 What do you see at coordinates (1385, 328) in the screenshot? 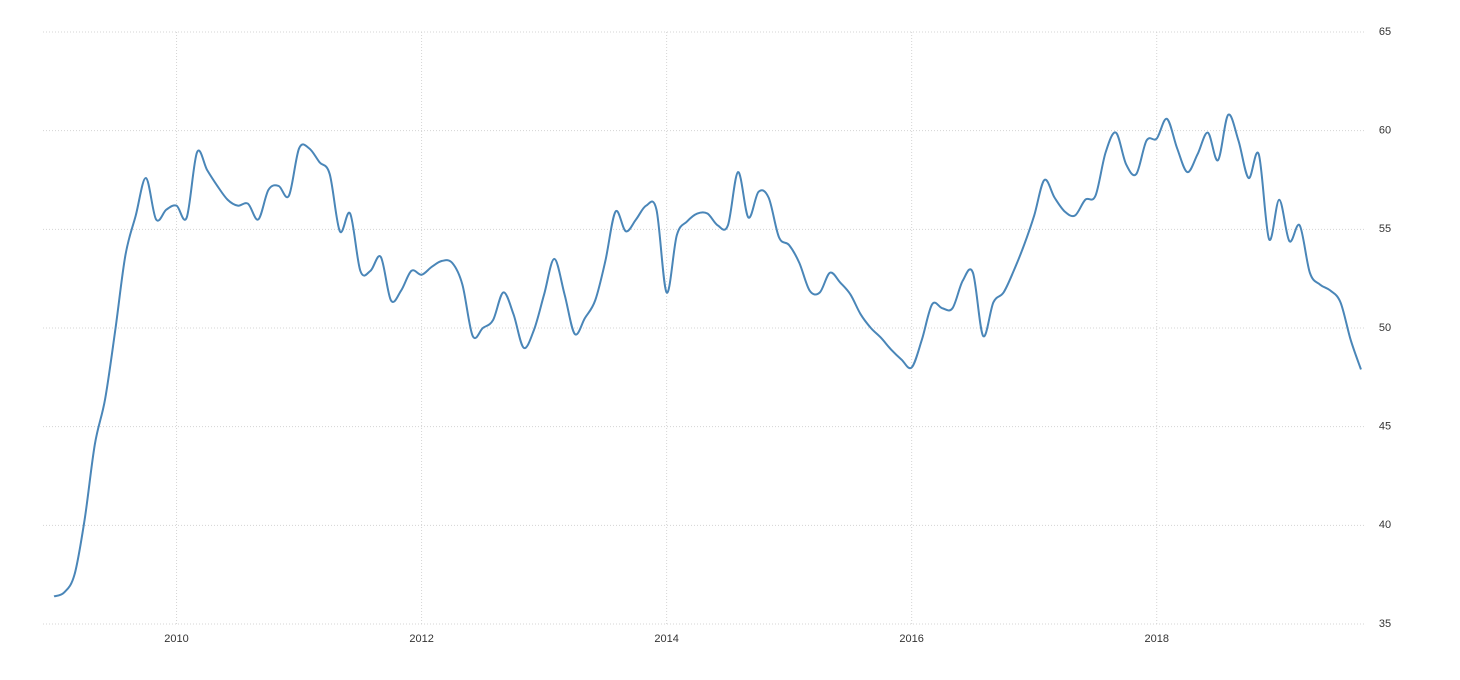
I see `y-tick-label: 50` at bounding box center [1385, 328].